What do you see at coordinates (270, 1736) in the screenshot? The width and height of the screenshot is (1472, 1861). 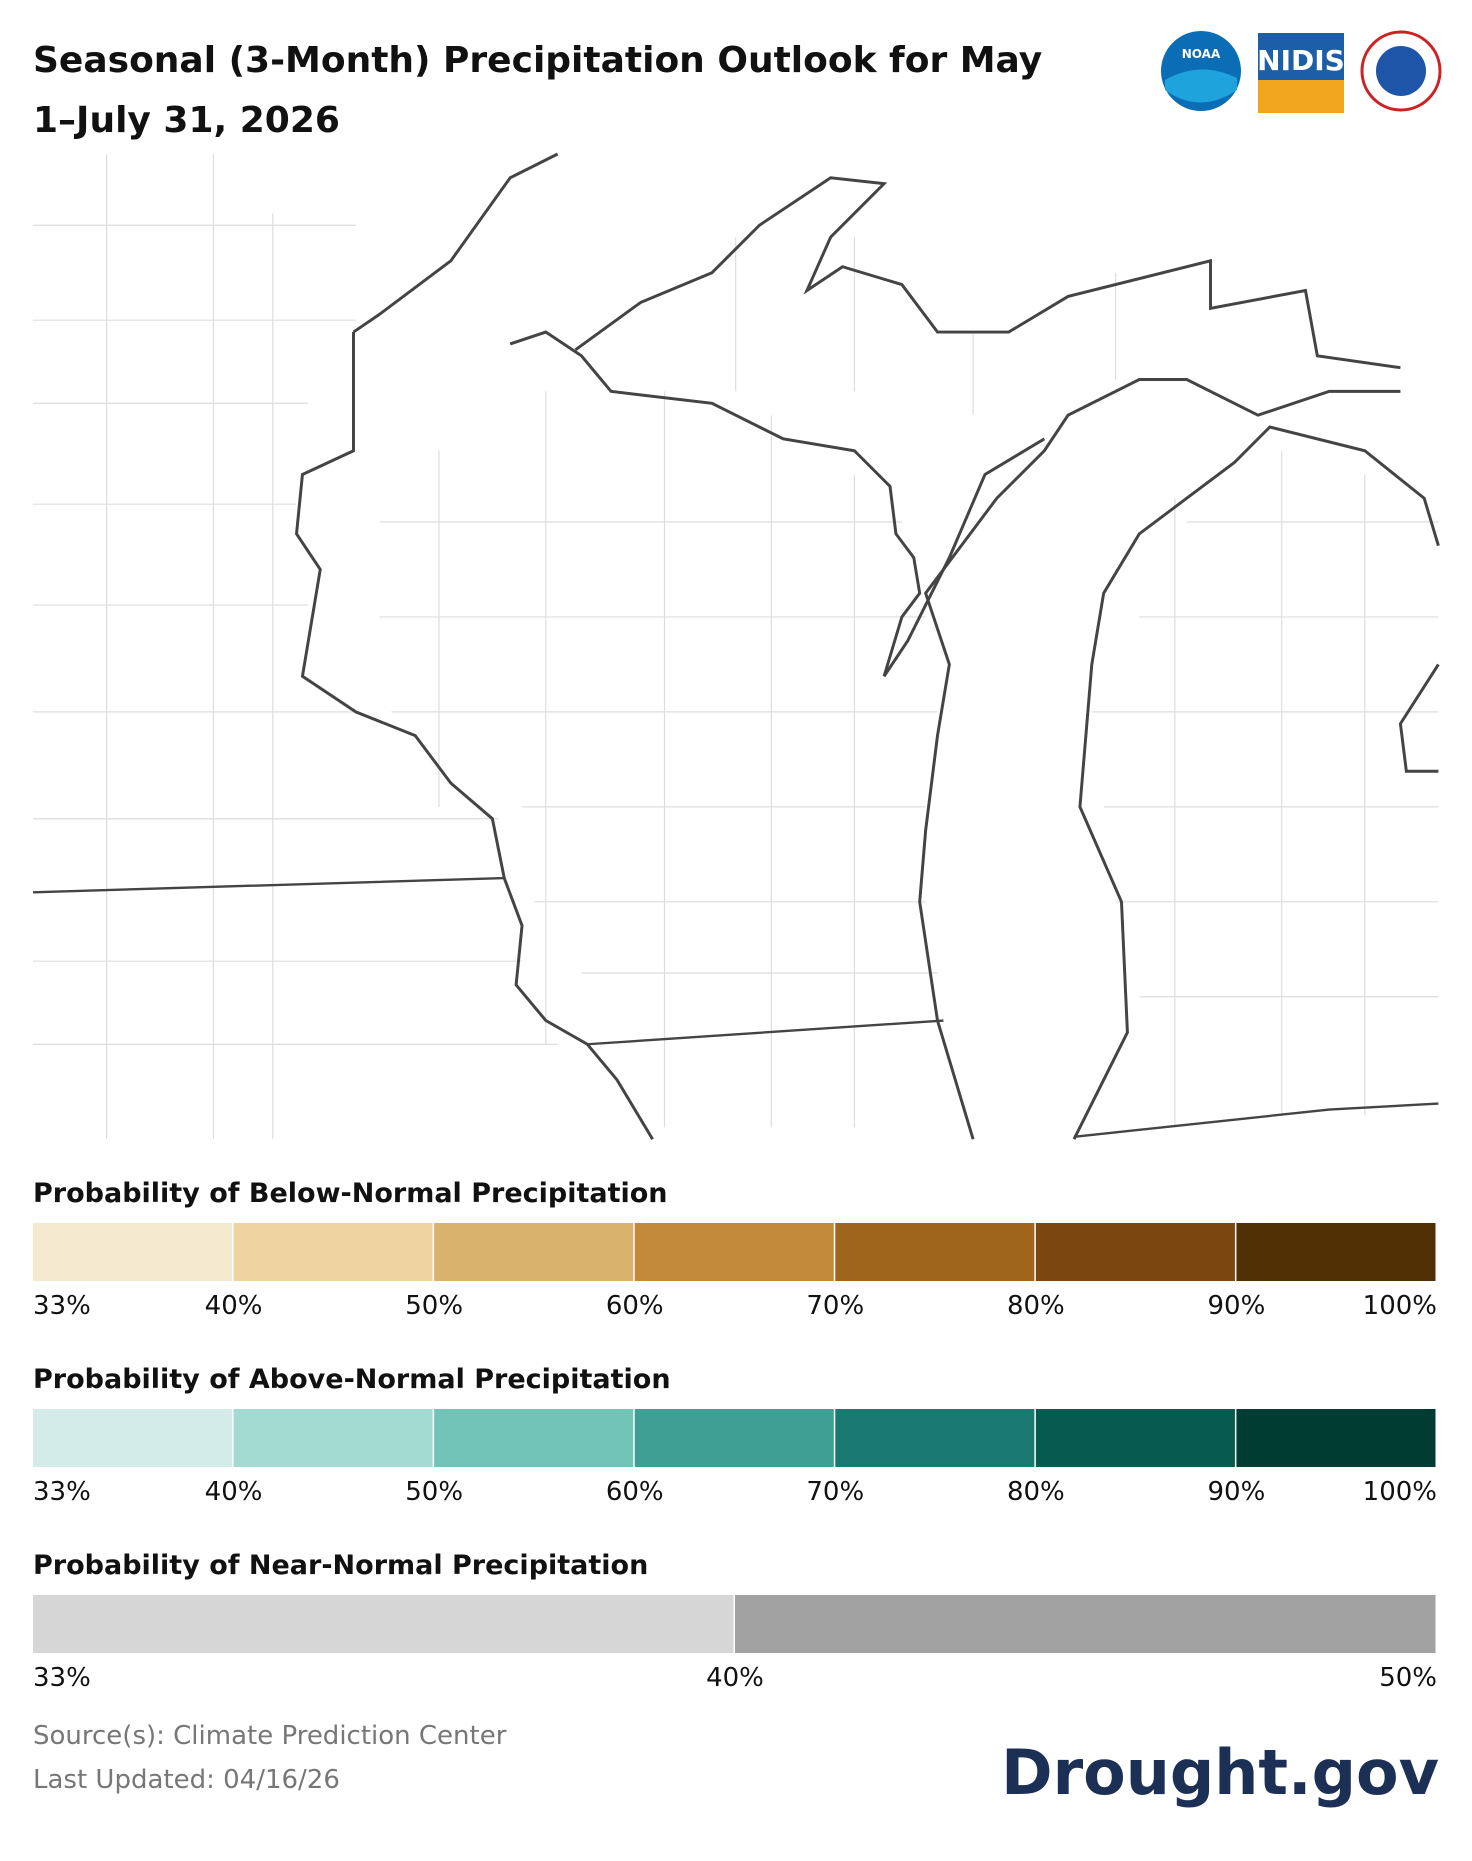 I see `source: Source(s): Climate Prediction Center` at bounding box center [270, 1736].